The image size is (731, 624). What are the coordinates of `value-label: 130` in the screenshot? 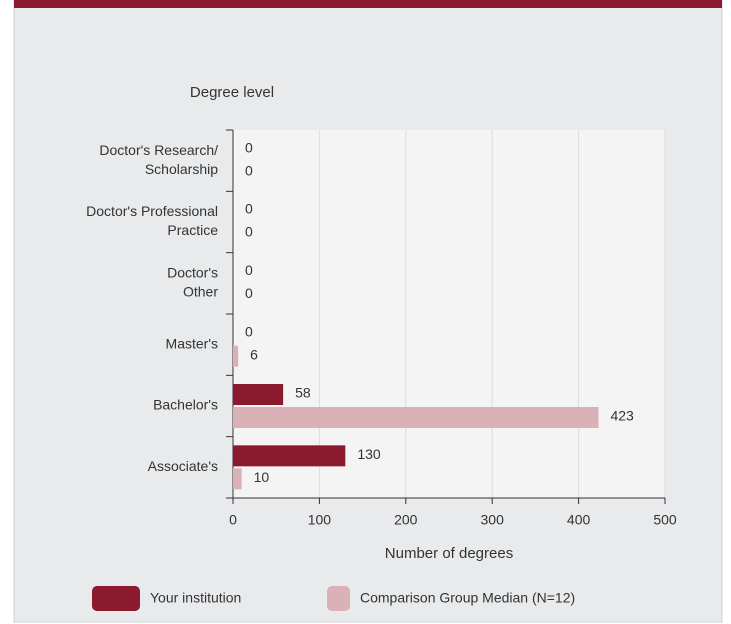 It's located at (369, 454).